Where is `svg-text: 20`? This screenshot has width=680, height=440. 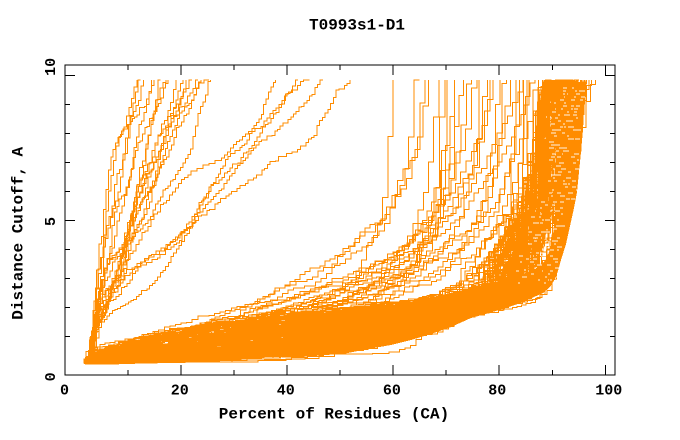
svg-text: 20 is located at coordinates (180, 391).